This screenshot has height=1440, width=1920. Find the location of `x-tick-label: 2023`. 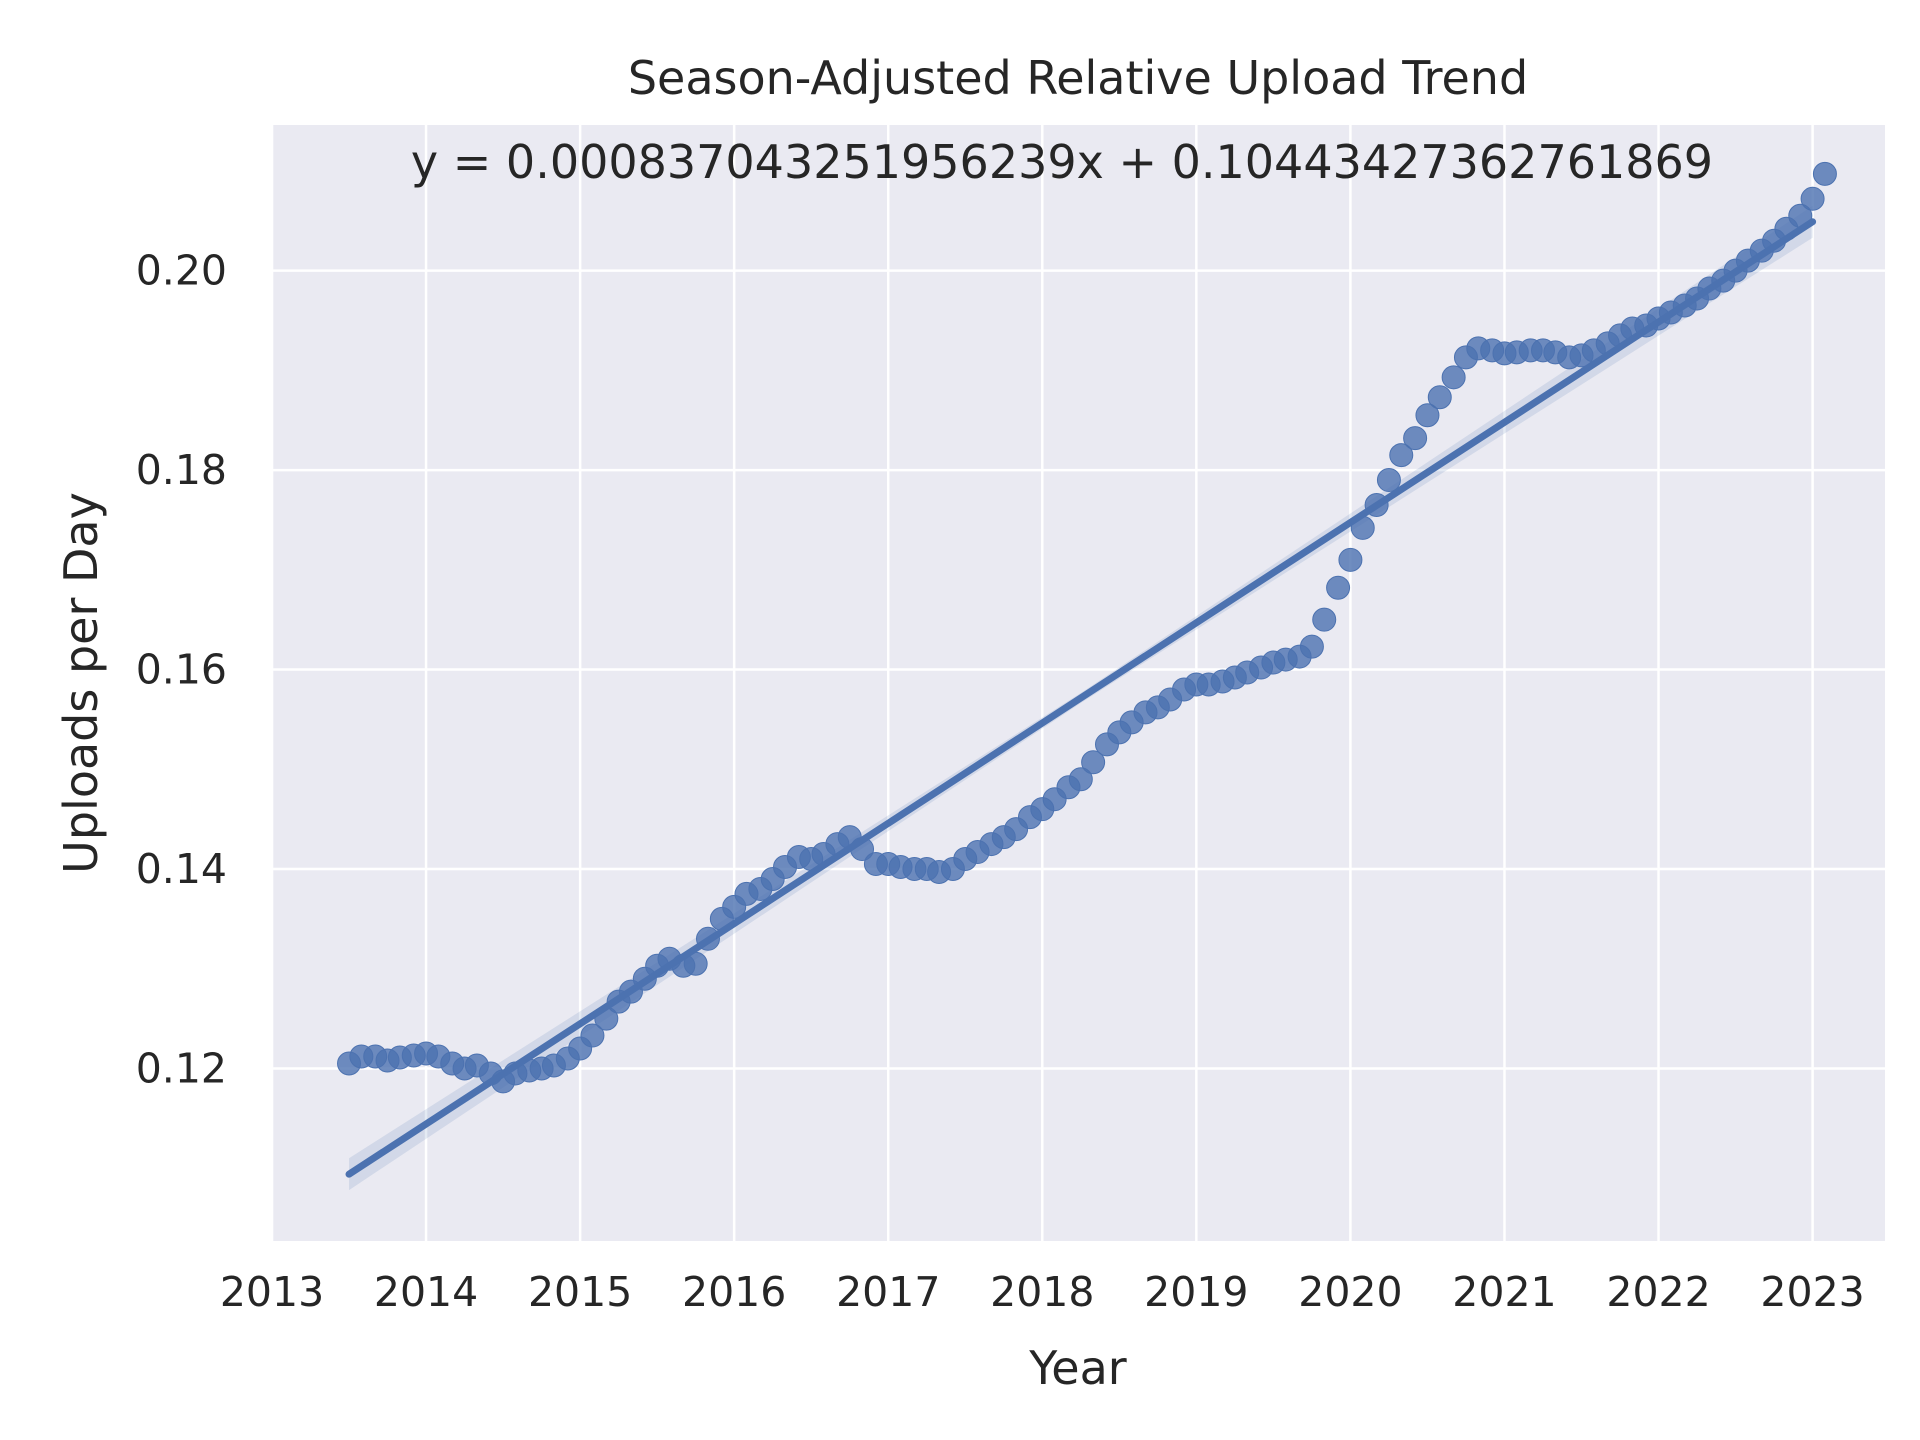

x-tick-label: 2023 is located at coordinates (1812, 1292).